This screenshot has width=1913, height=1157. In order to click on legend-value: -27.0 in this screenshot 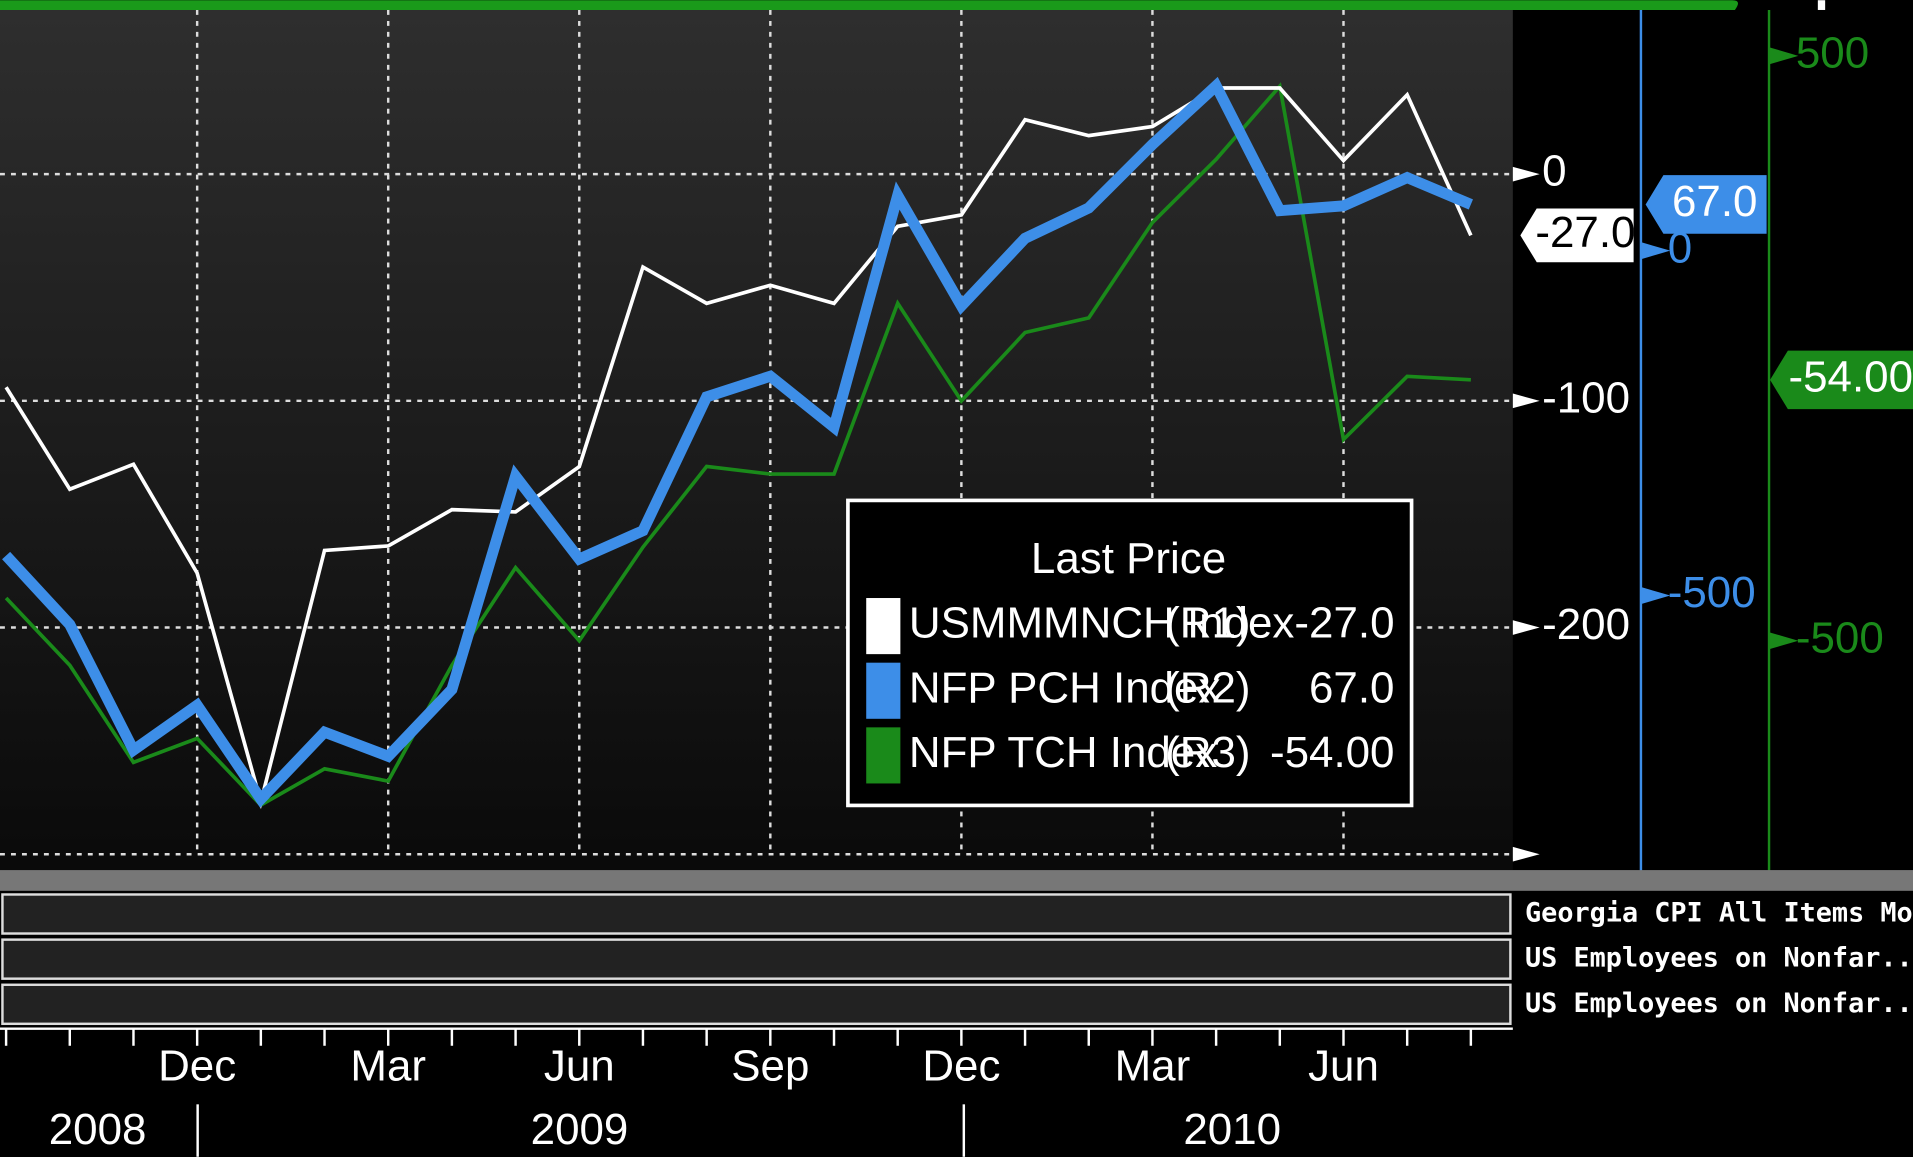, I will do `click(1344, 623)`.